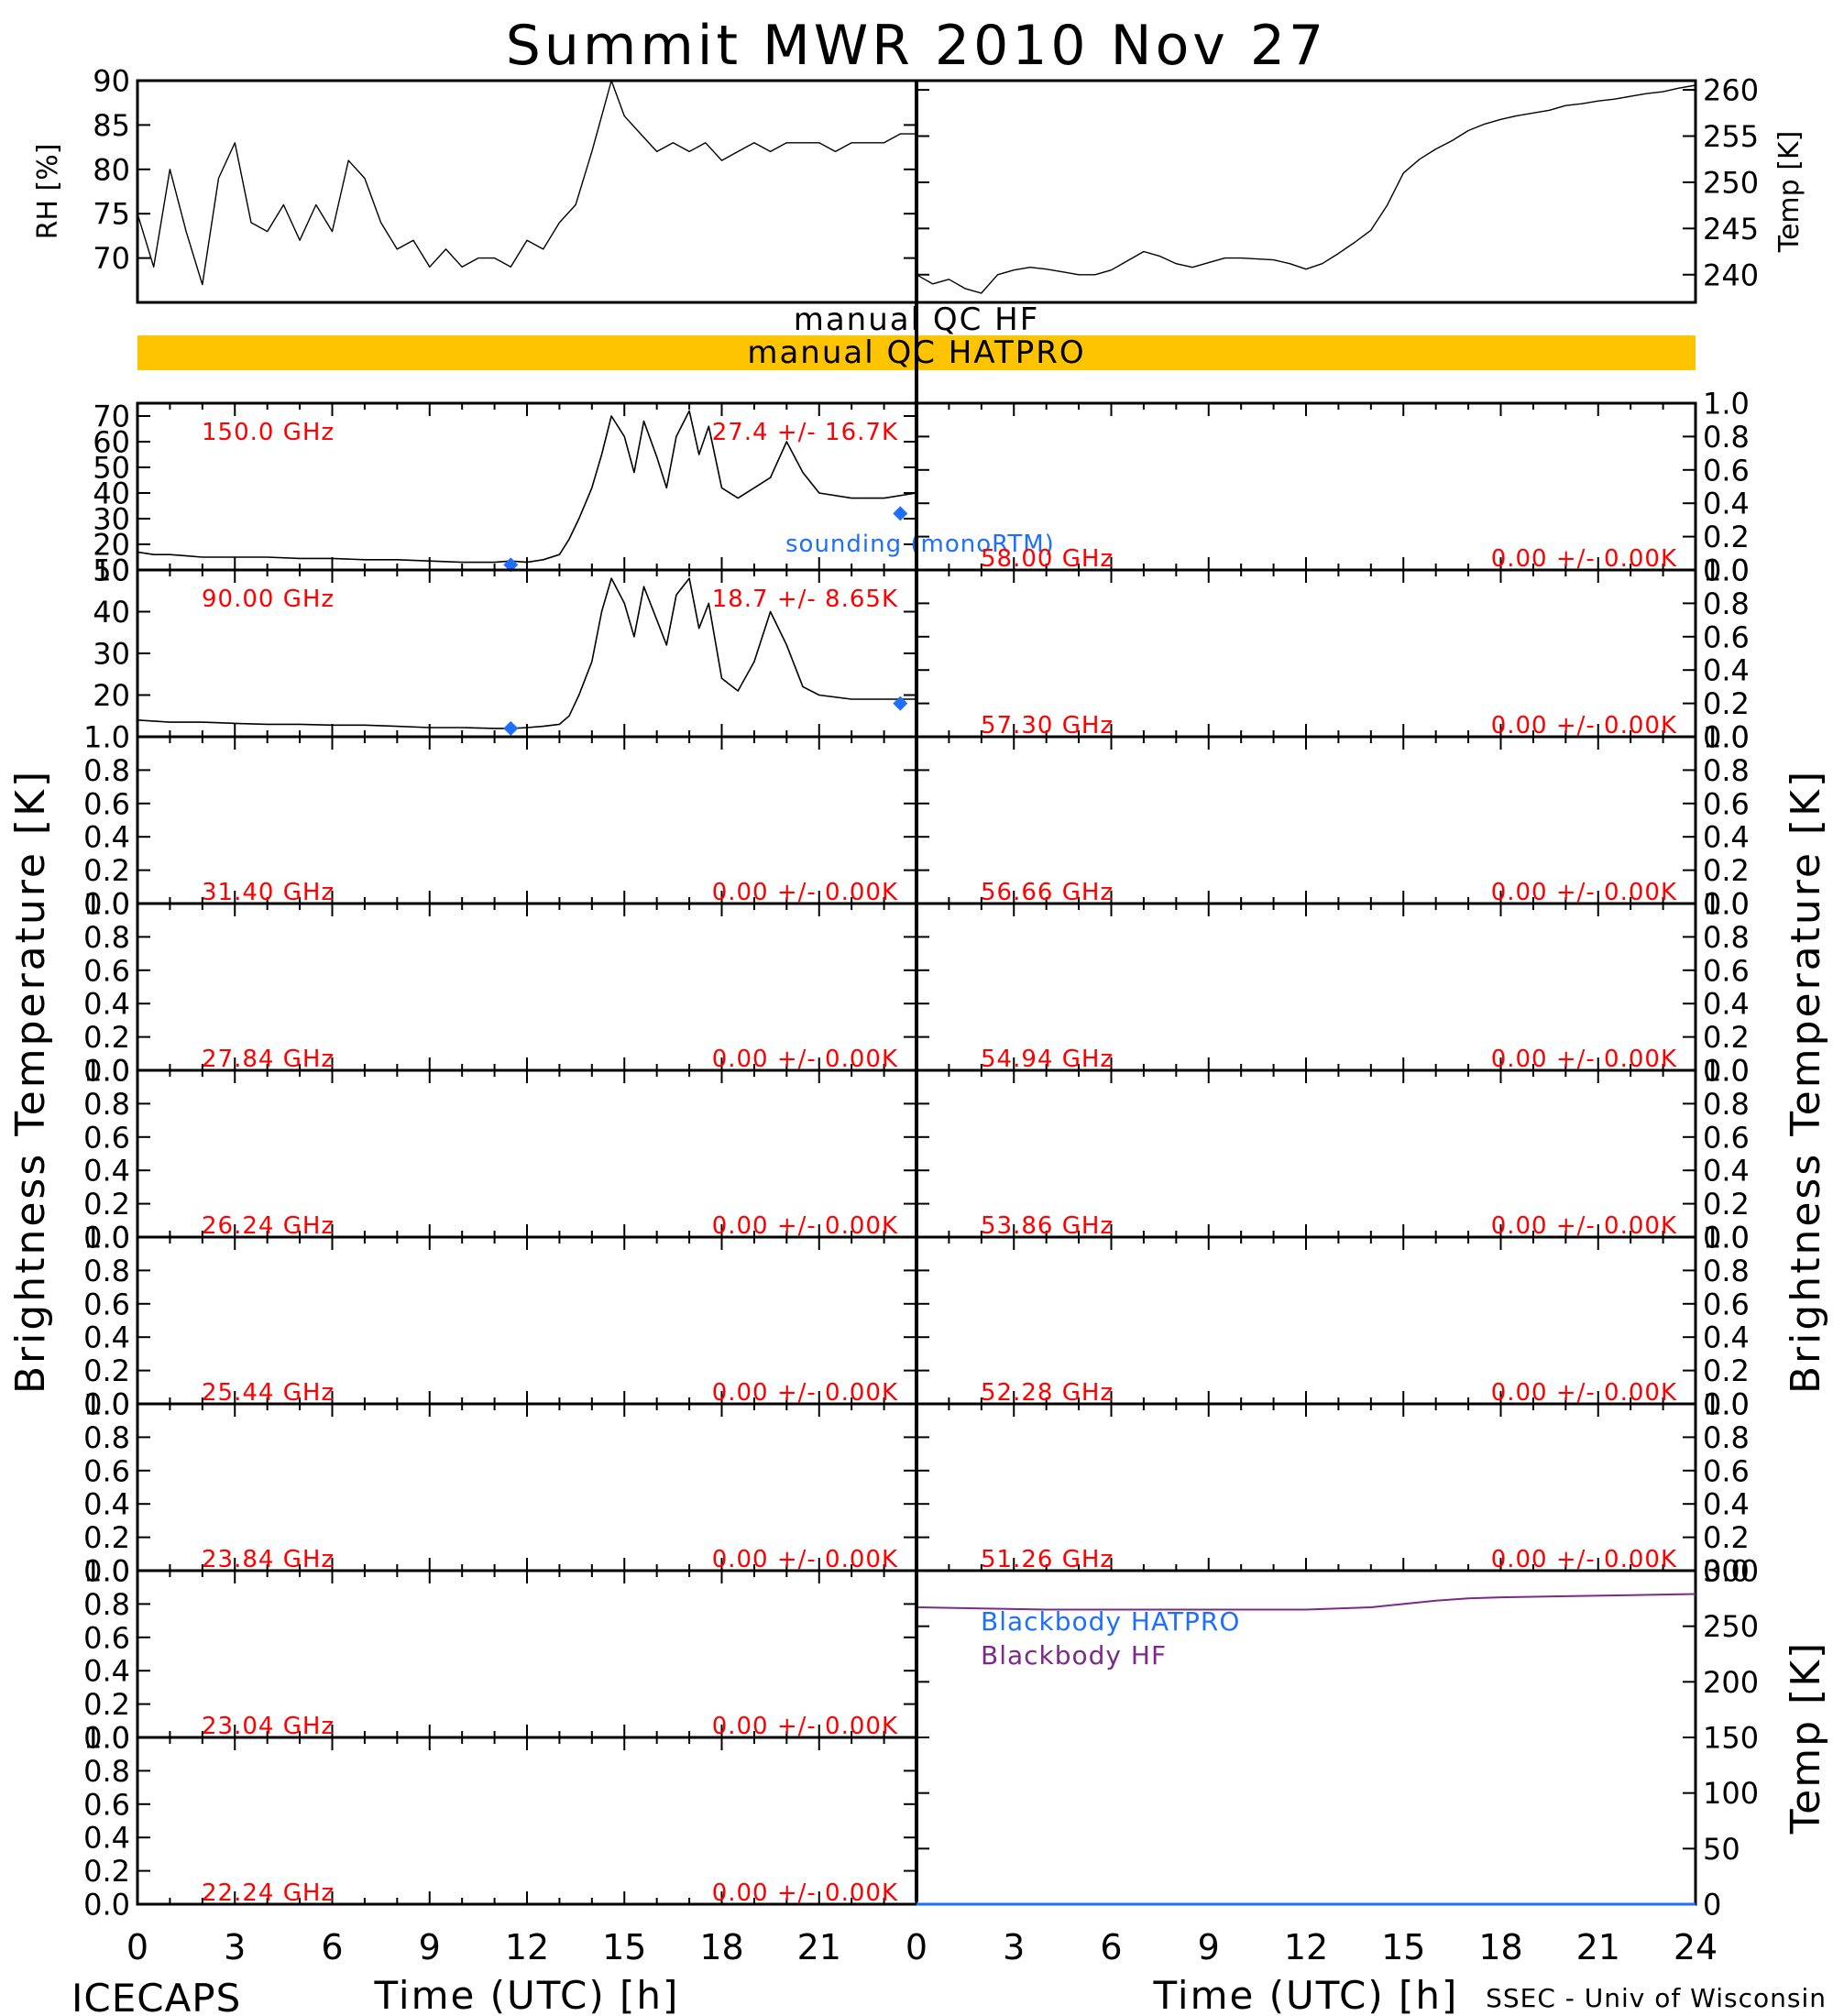 This screenshot has width=1833, height=2016. I want to click on bt-ylabel-left: Brightness Temperature [K], so click(30, 1081).